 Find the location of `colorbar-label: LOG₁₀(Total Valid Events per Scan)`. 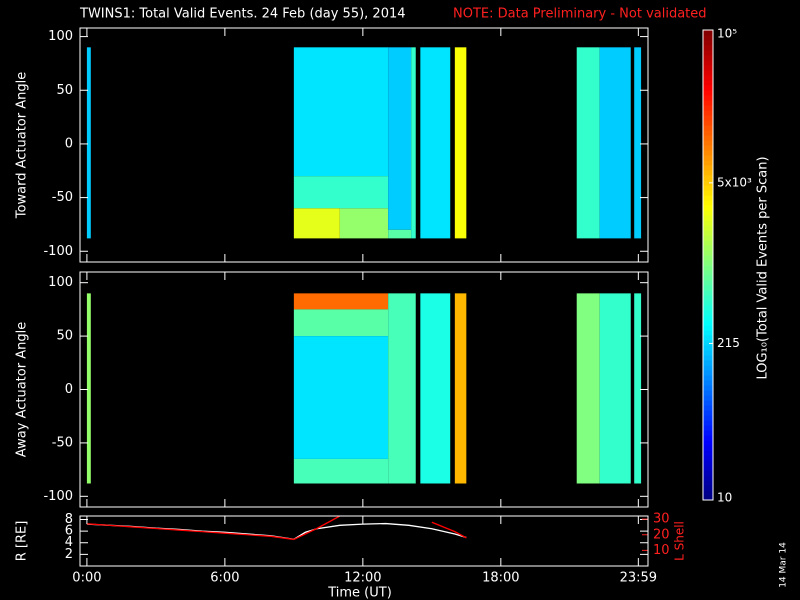

colorbar-label: LOG₁₀(Total Valid Events per Scan) is located at coordinates (763, 267).